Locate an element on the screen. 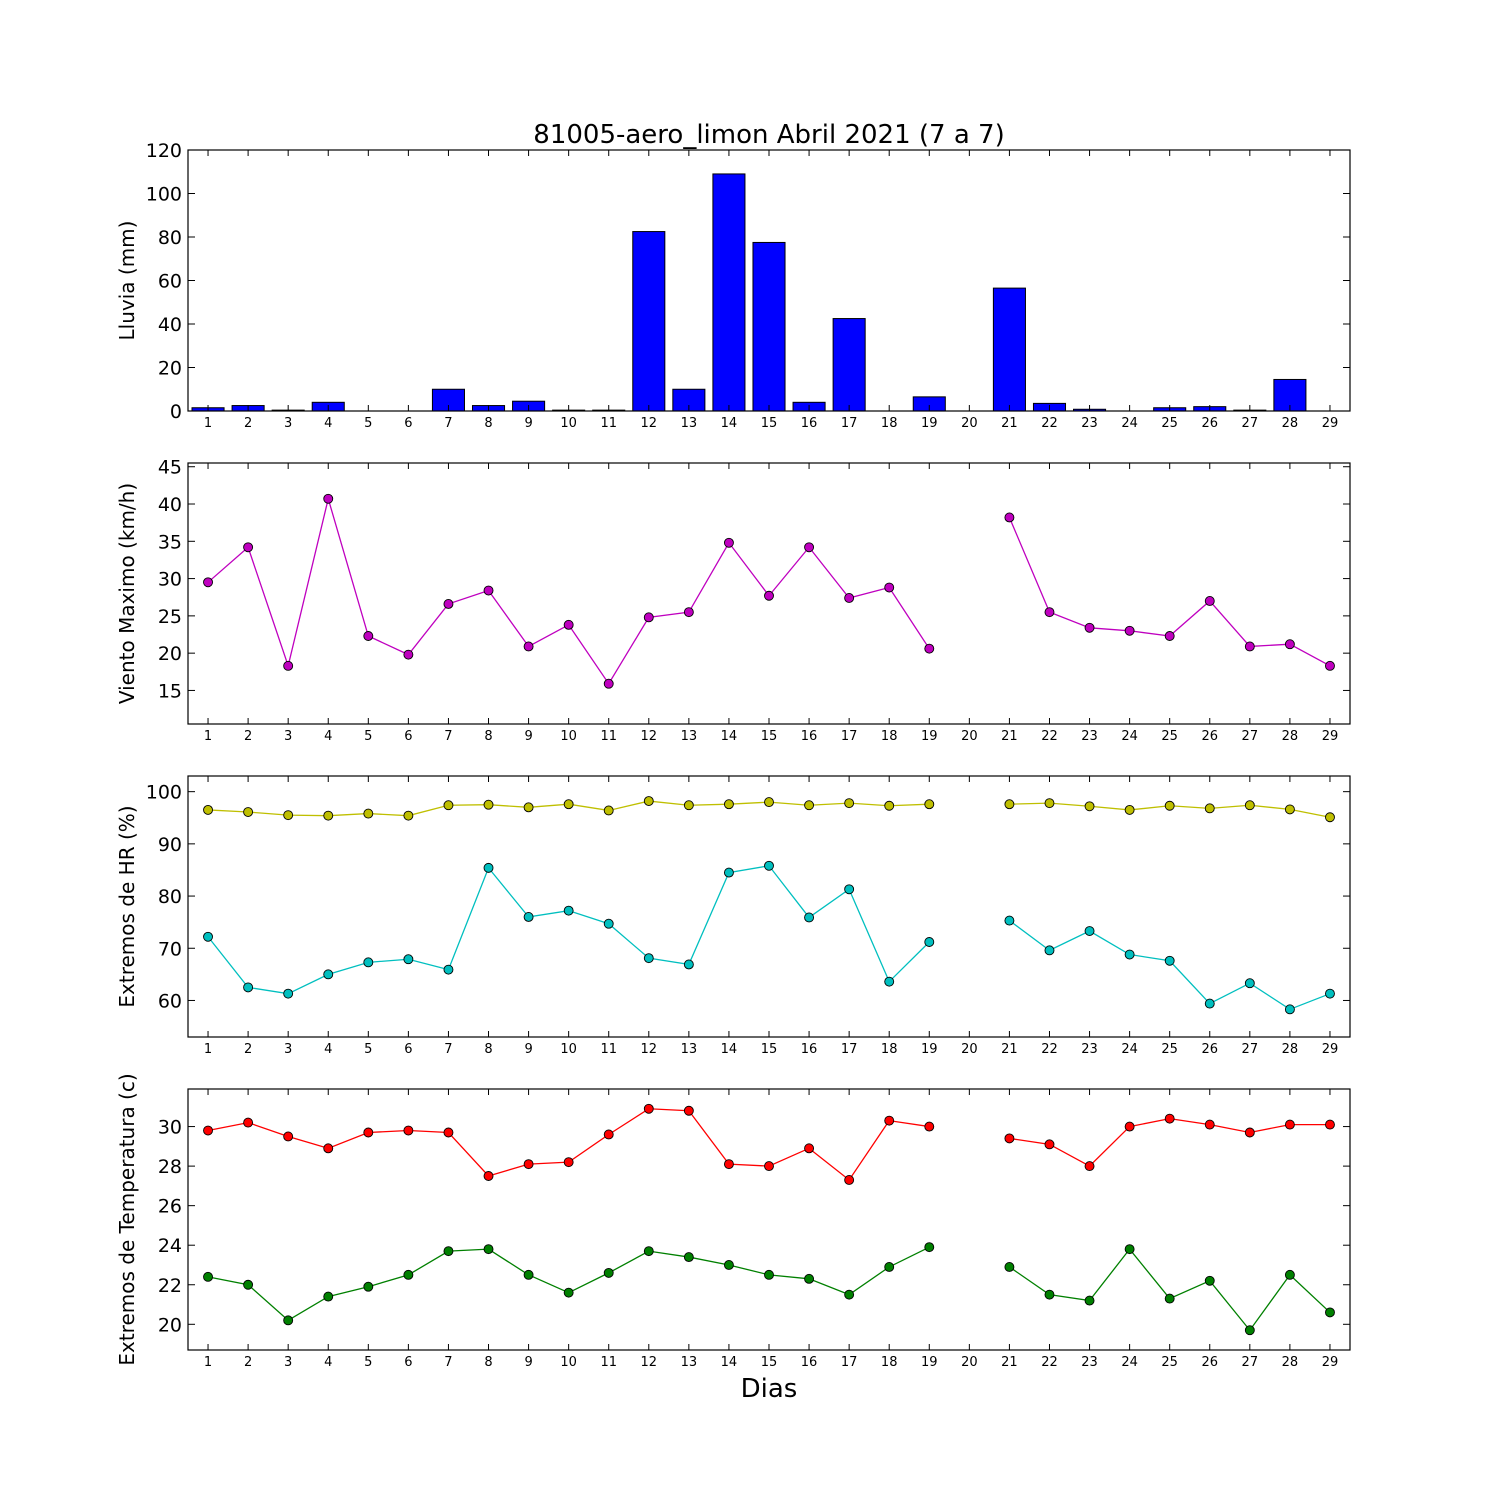 Image resolution: width=1500 pixels, height=1500 pixels. y-tick-label: 45 is located at coordinates (170, 468).